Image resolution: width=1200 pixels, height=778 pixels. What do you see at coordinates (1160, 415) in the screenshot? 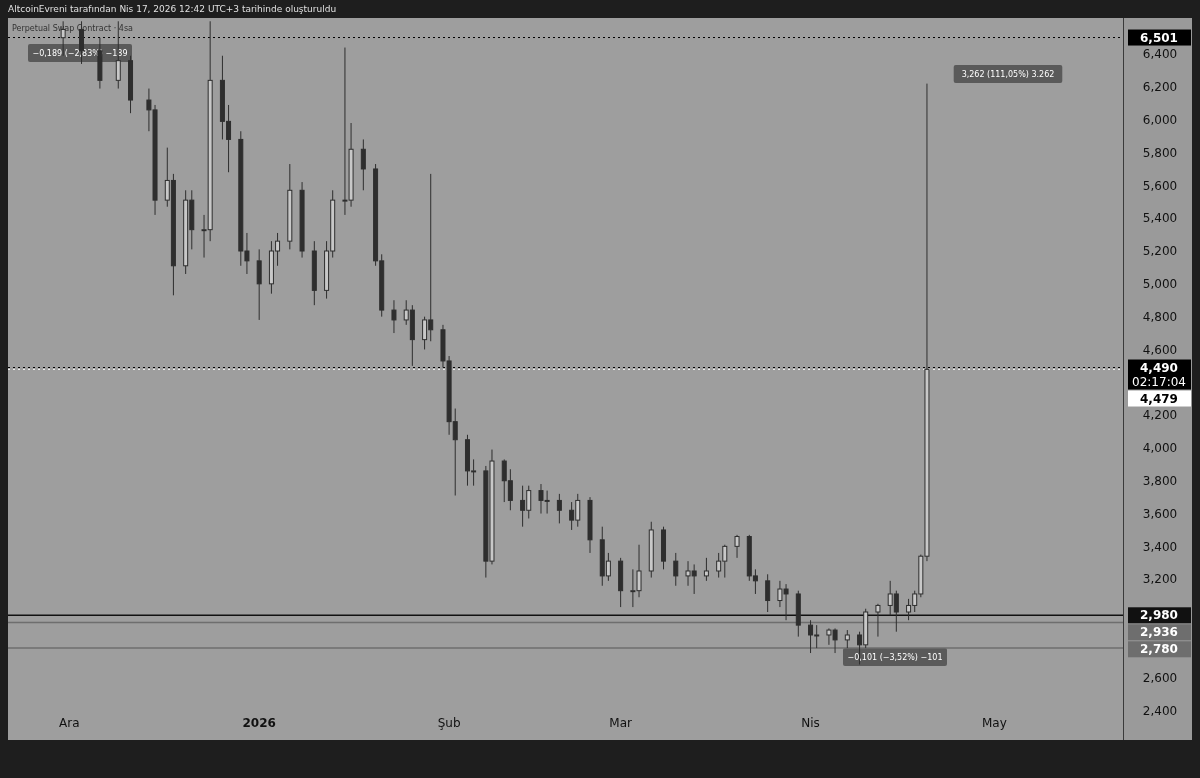
I see `y-tick-label: 4,200` at bounding box center [1160, 415].